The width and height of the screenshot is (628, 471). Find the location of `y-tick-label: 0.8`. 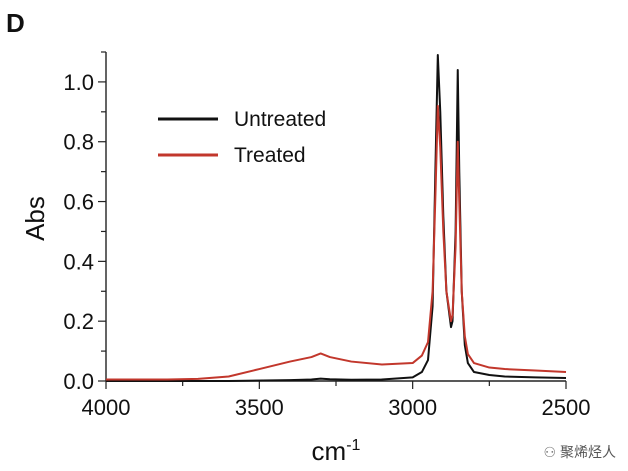

y-tick-label: 0.8 is located at coordinates (78, 142).